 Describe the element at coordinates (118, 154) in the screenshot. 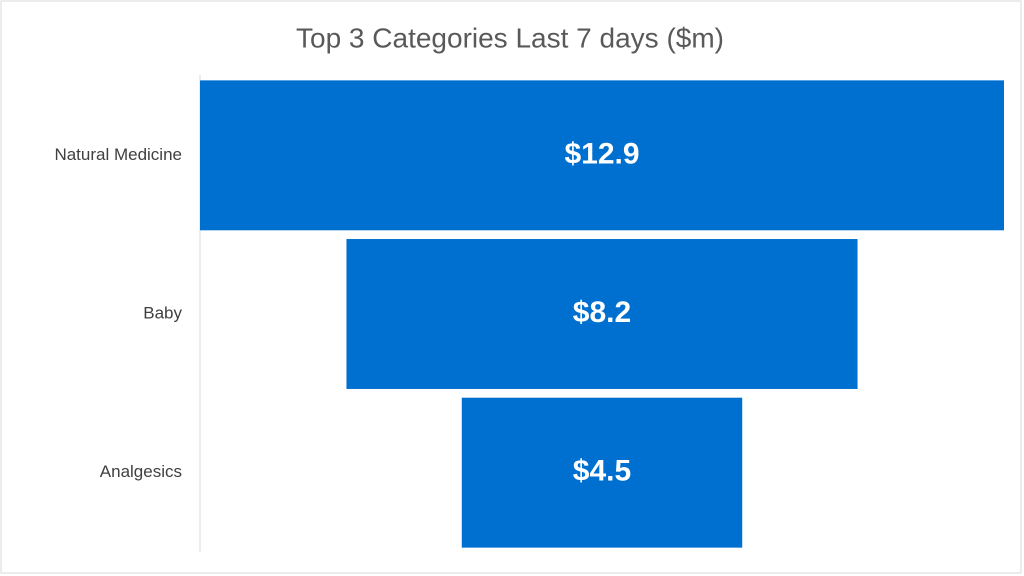

I see `category-label: Natural Medicine` at that location.